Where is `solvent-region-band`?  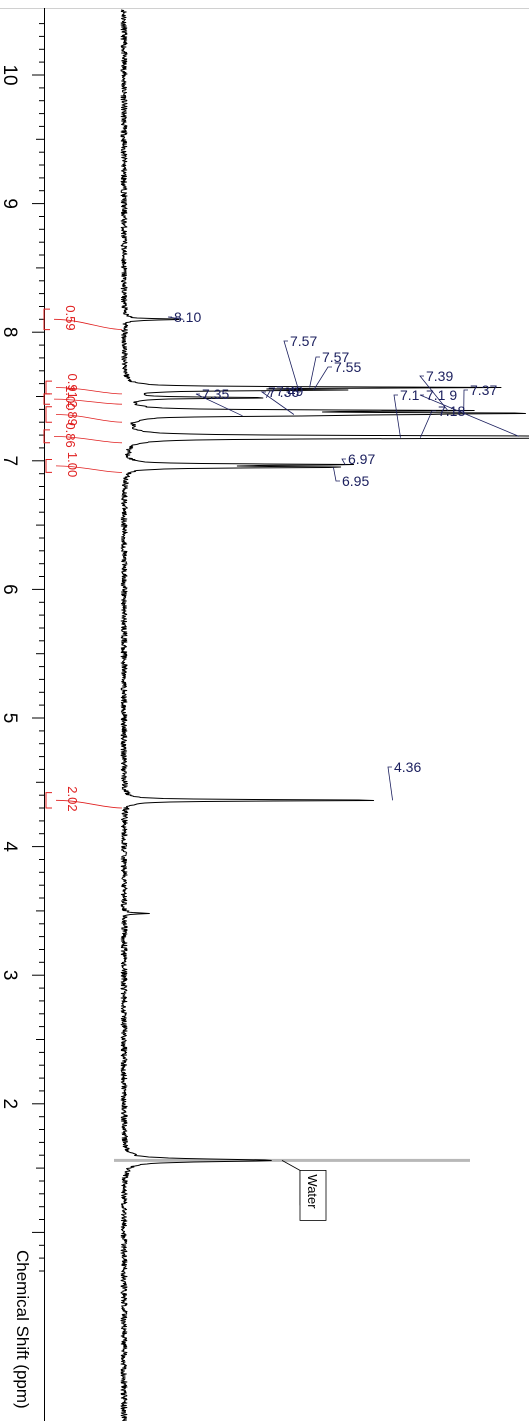
solvent-region-band is located at coordinates (292, 1160).